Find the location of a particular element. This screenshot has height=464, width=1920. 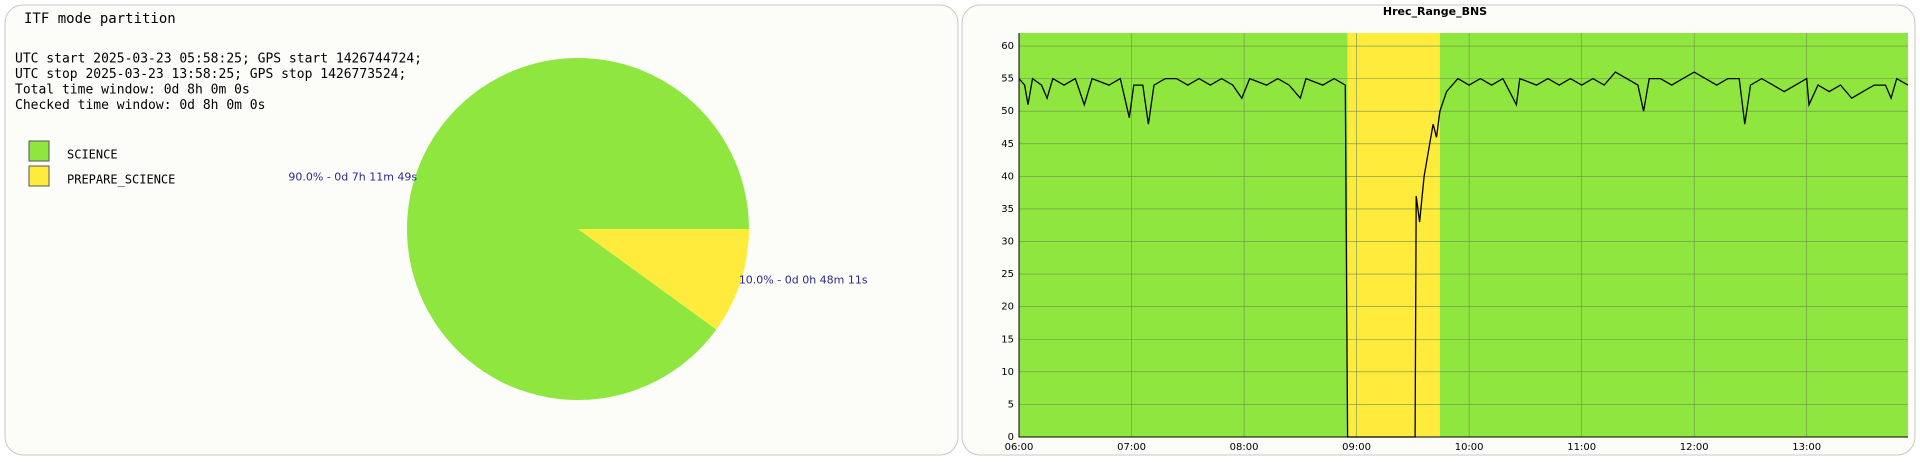

y-tick-label: 40 is located at coordinates (1007, 176).